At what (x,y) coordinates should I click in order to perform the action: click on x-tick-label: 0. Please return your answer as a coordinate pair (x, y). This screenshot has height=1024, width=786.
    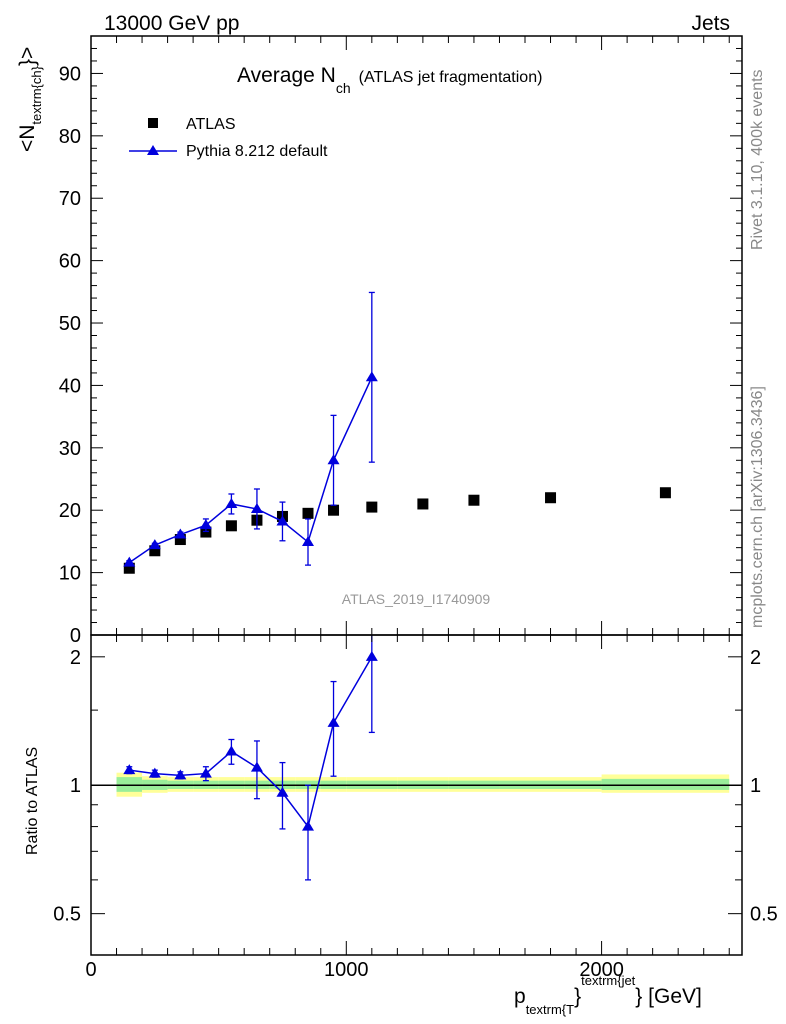
    Looking at the image, I should click on (90, 970).